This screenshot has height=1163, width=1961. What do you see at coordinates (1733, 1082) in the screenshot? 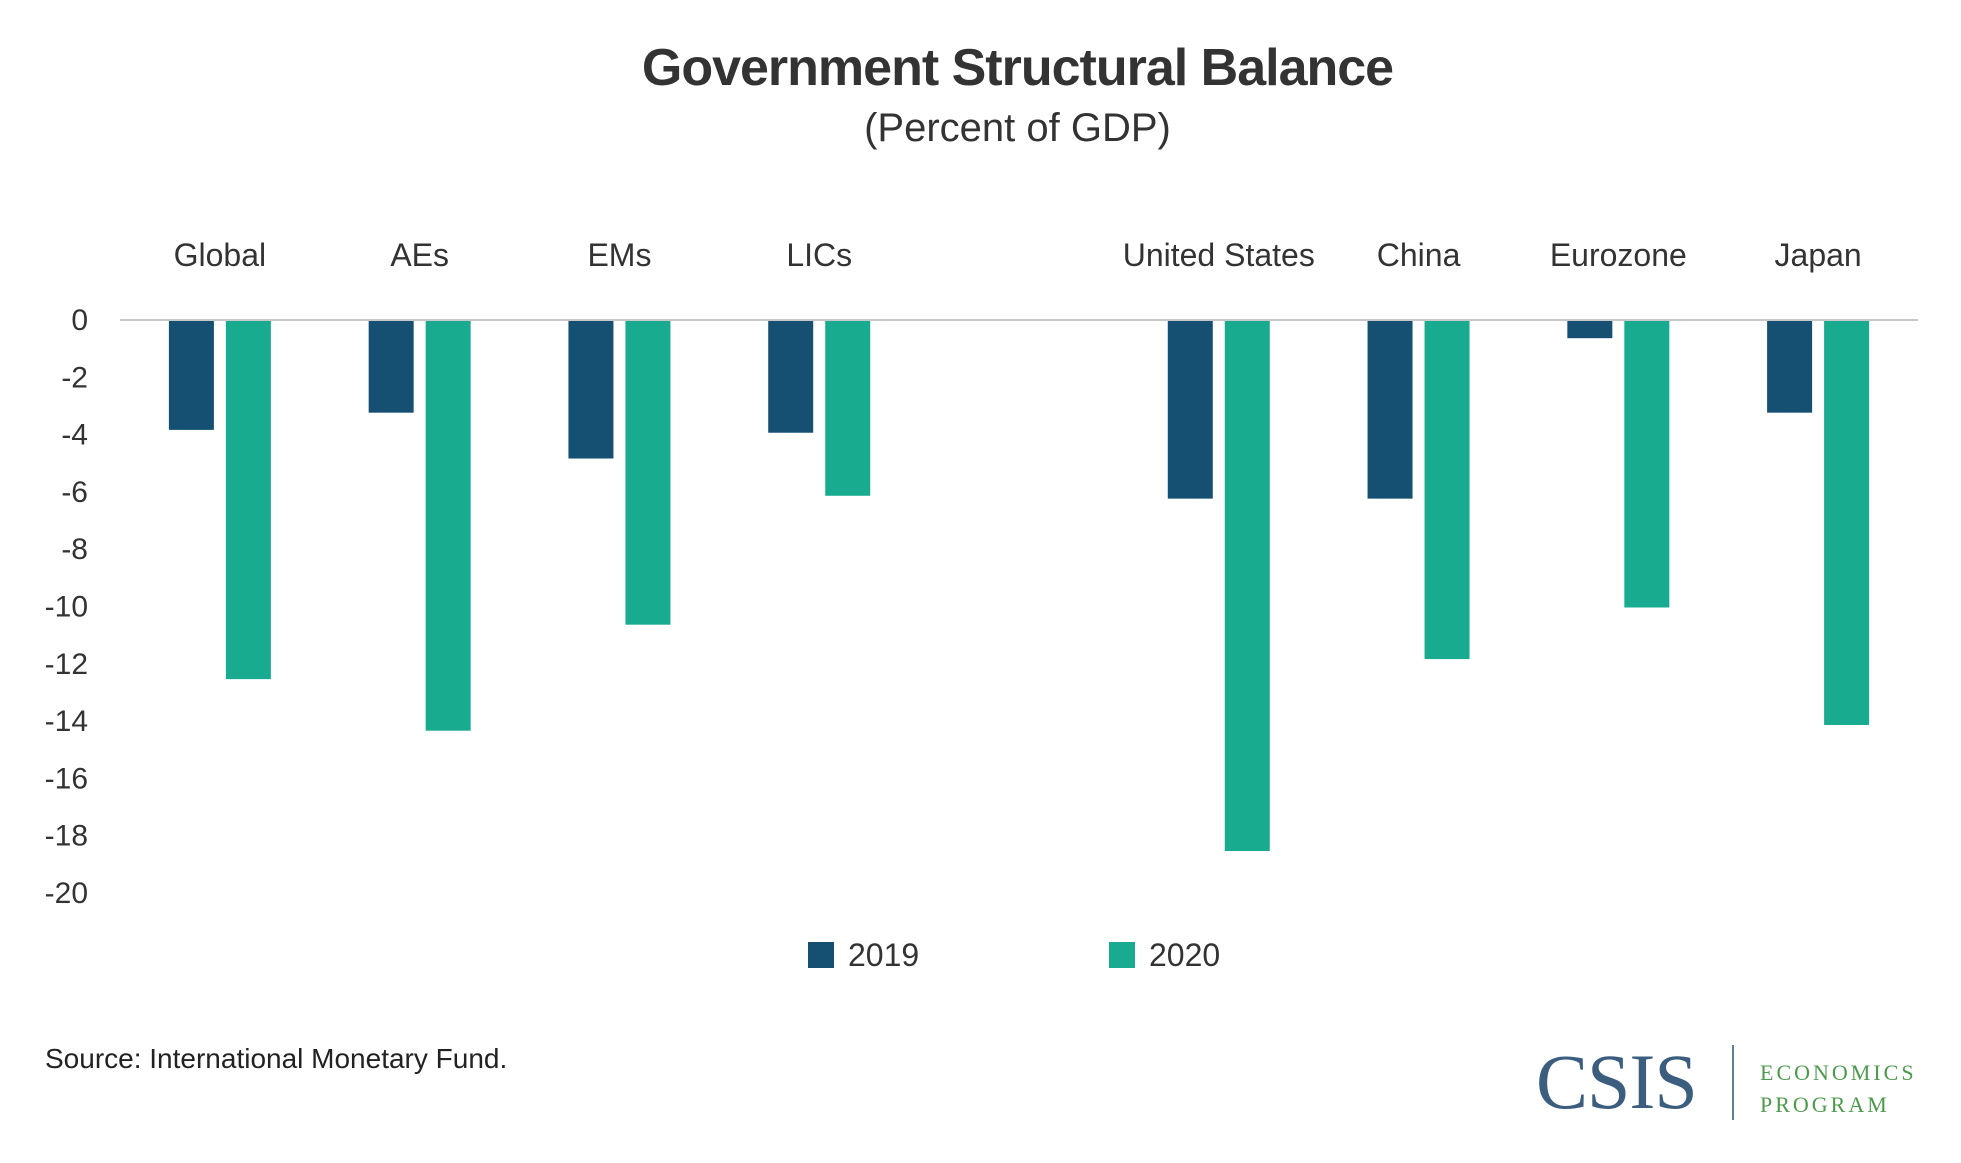
I see `logo-divider` at bounding box center [1733, 1082].